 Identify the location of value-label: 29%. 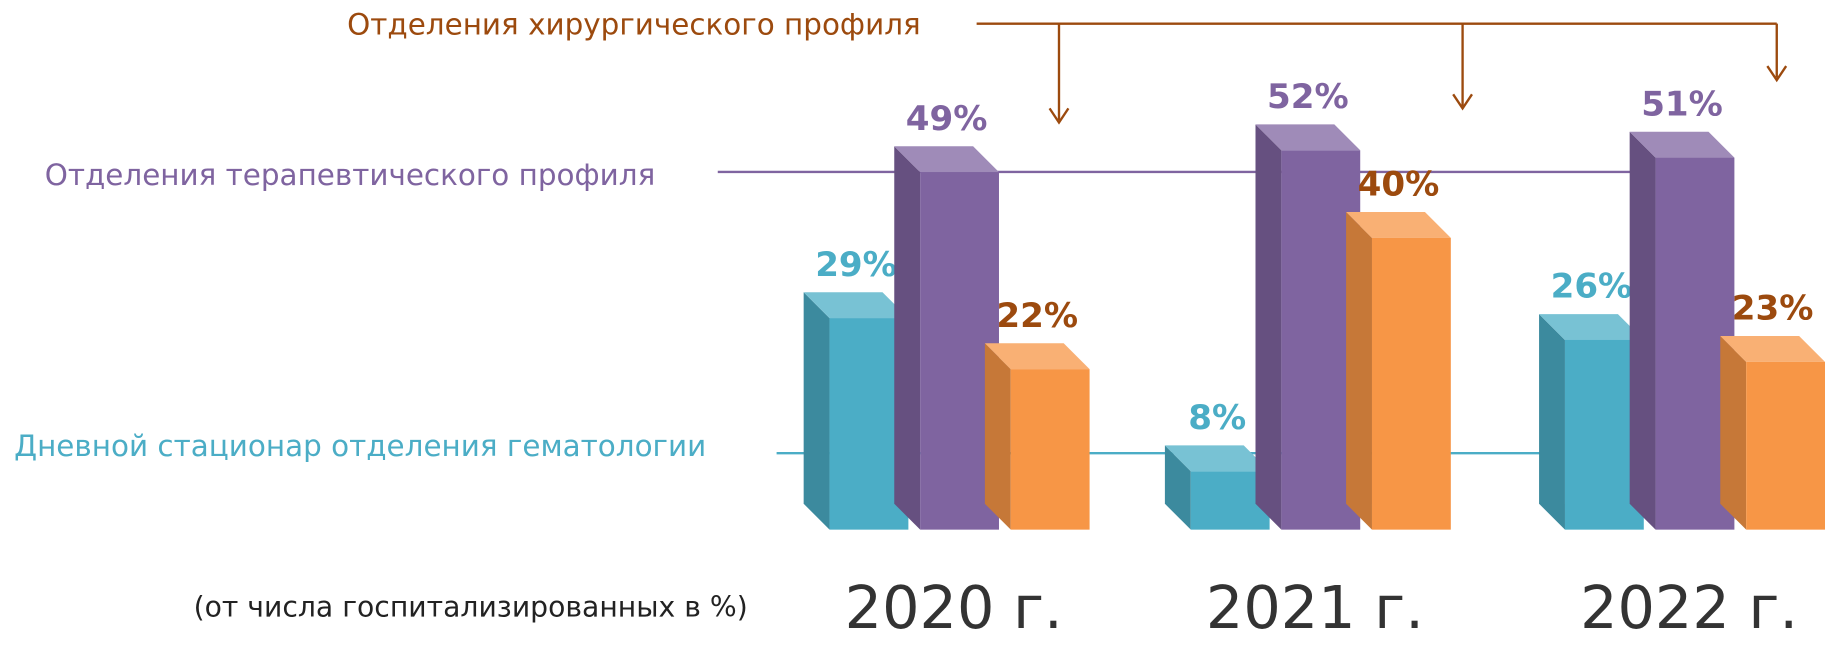
(856, 265).